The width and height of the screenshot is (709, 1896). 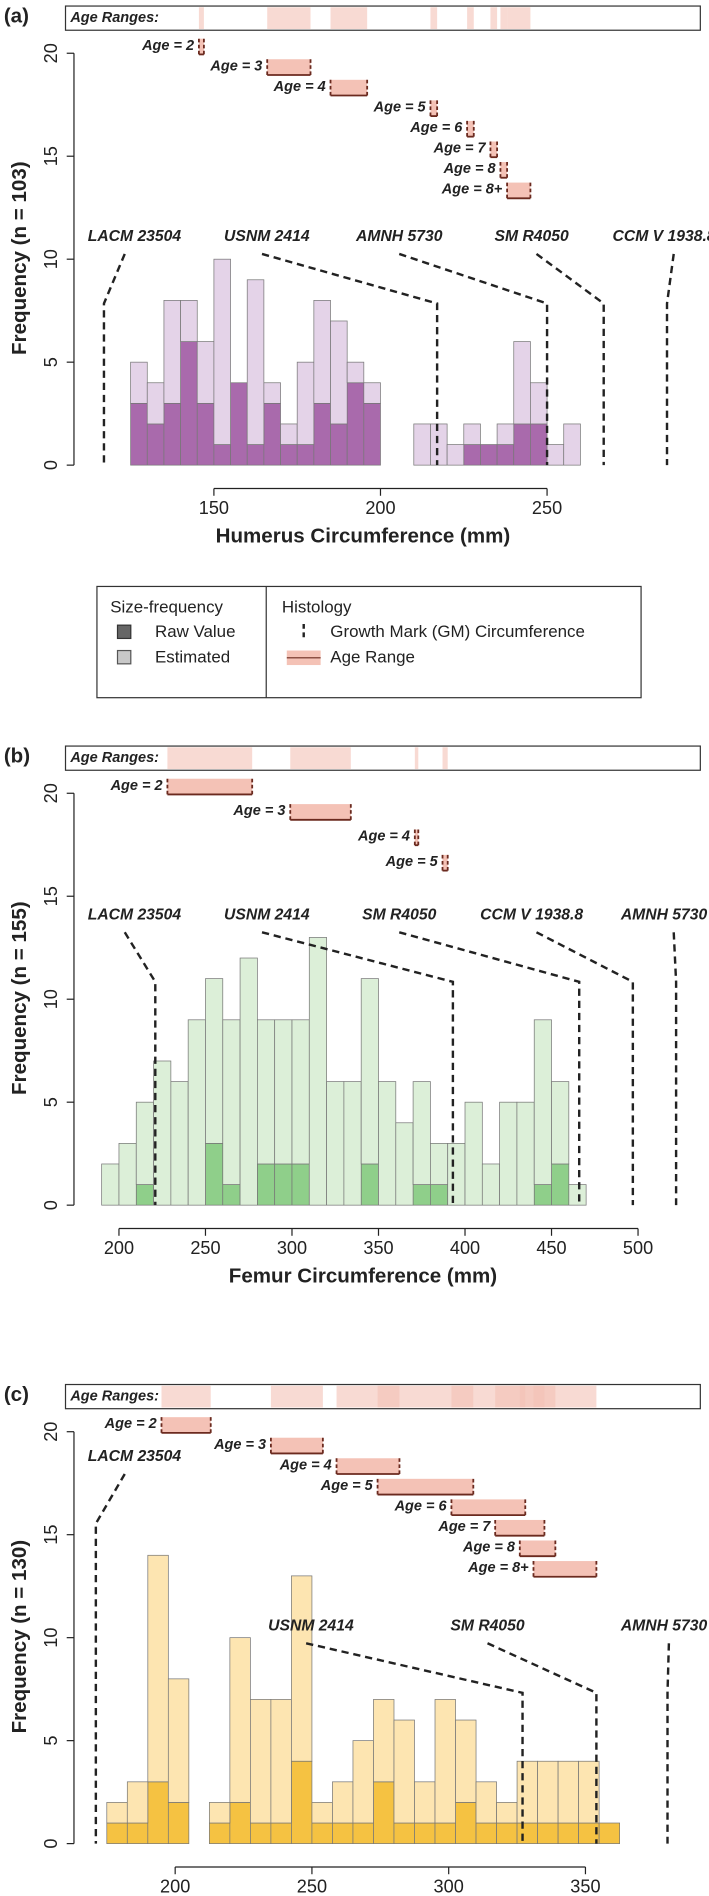 I want to click on legend-label: Age Range, so click(x=372, y=656).